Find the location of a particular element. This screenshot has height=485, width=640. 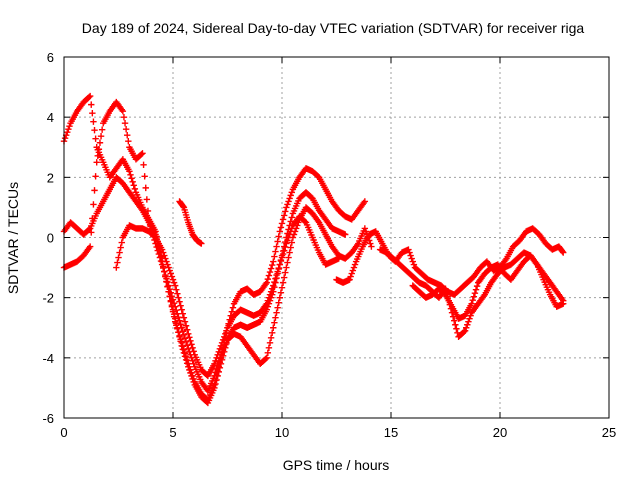

y-axis-label: SDTVAR / TECUs is located at coordinates (13, 238).